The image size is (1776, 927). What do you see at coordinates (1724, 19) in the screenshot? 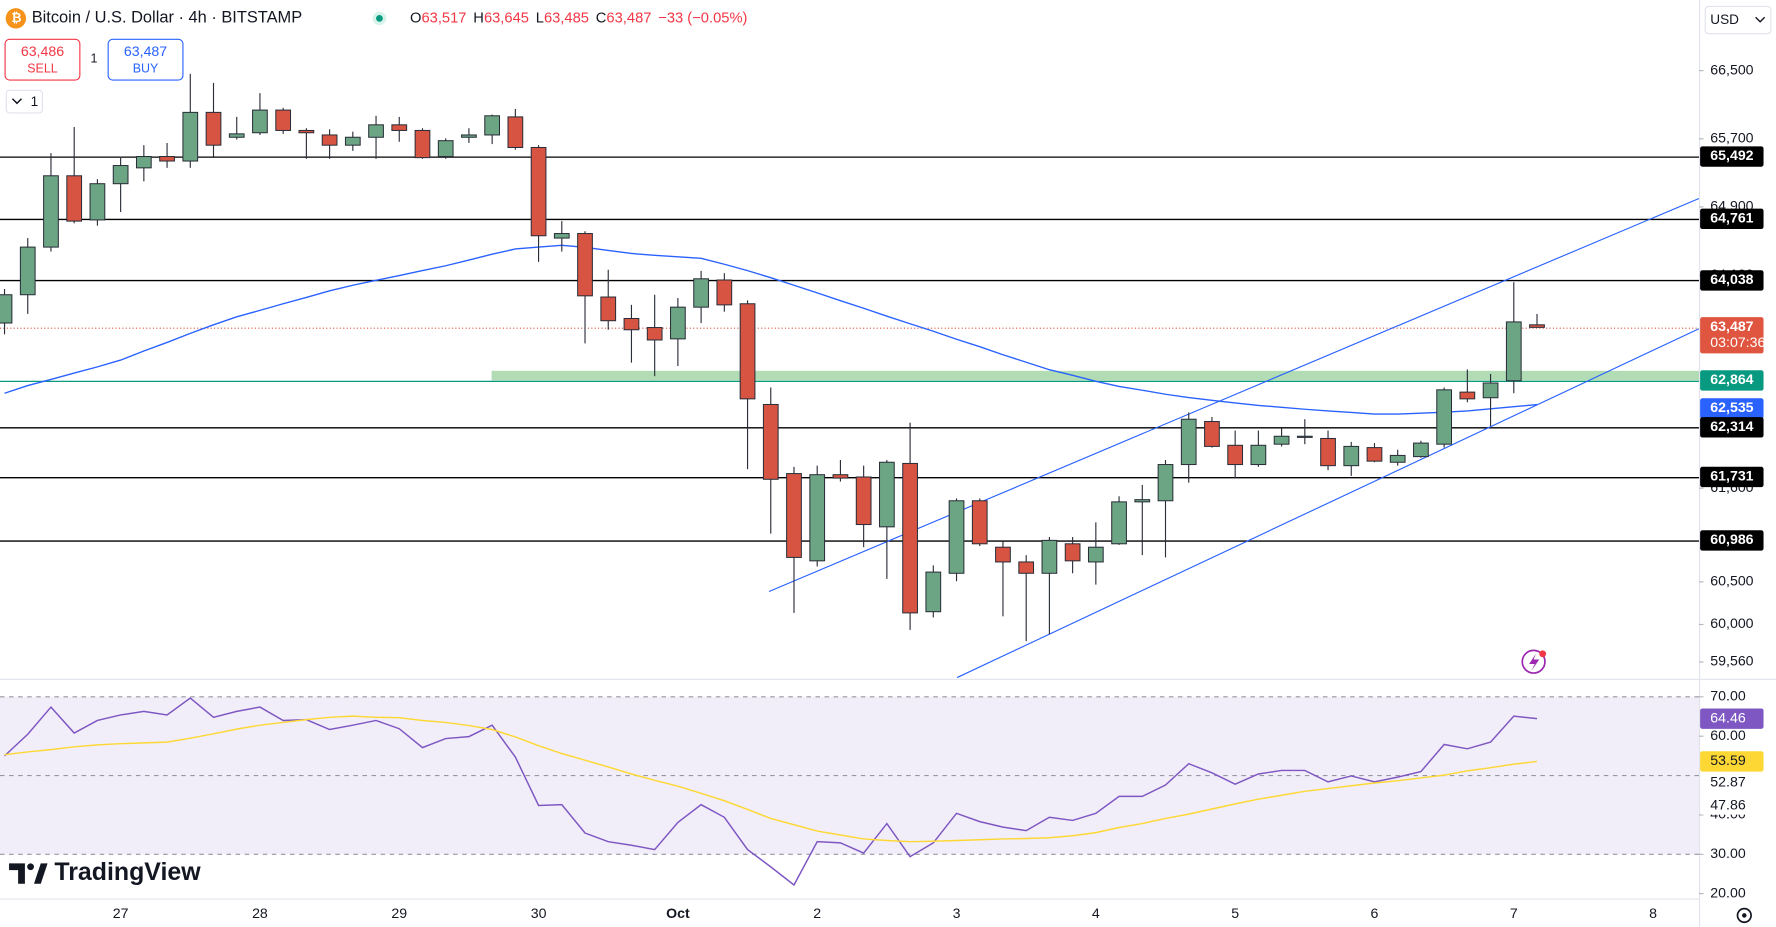
I see `currency-label: USD` at bounding box center [1724, 19].